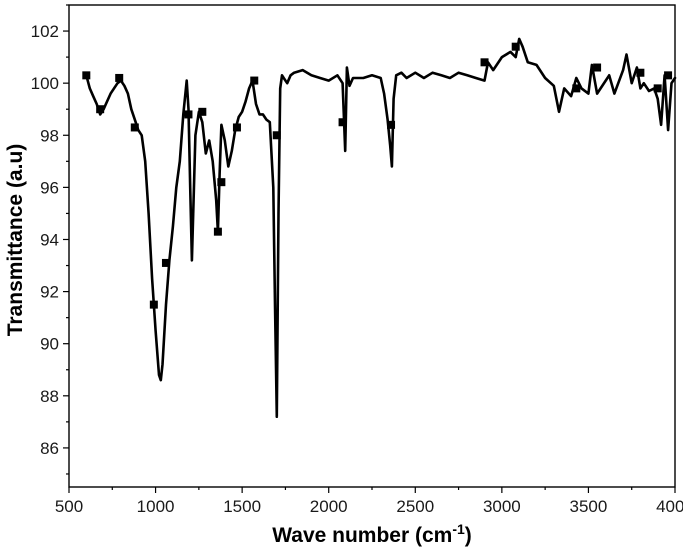 Image resolution: width=683 pixels, height=550 pixels. Describe the element at coordinates (49, 187) in the screenshot. I see `y-tick-label: 96` at that location.